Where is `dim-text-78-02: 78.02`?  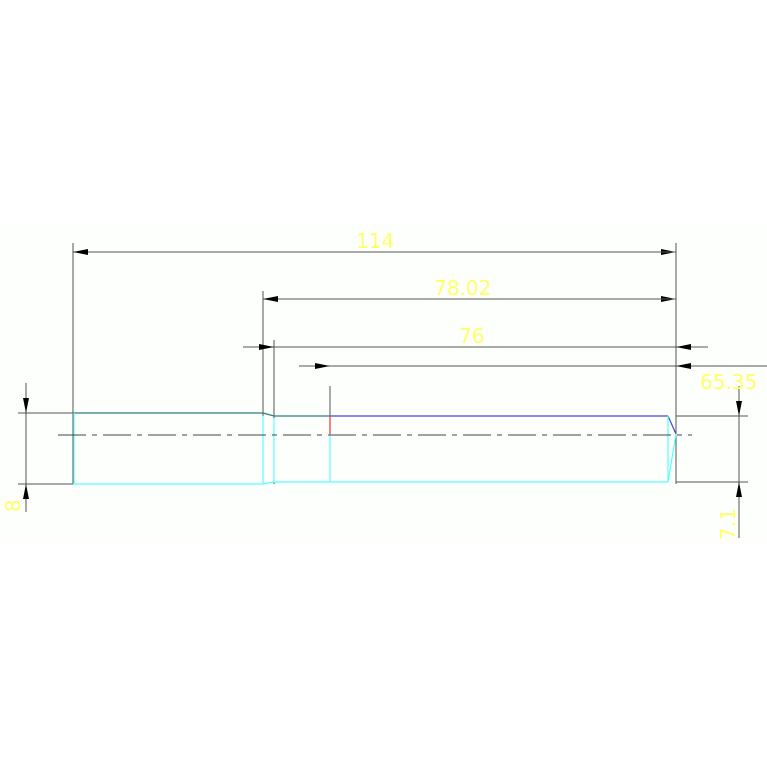 dim-text-78-02: 78.02 is located at coordinates (462, 288).